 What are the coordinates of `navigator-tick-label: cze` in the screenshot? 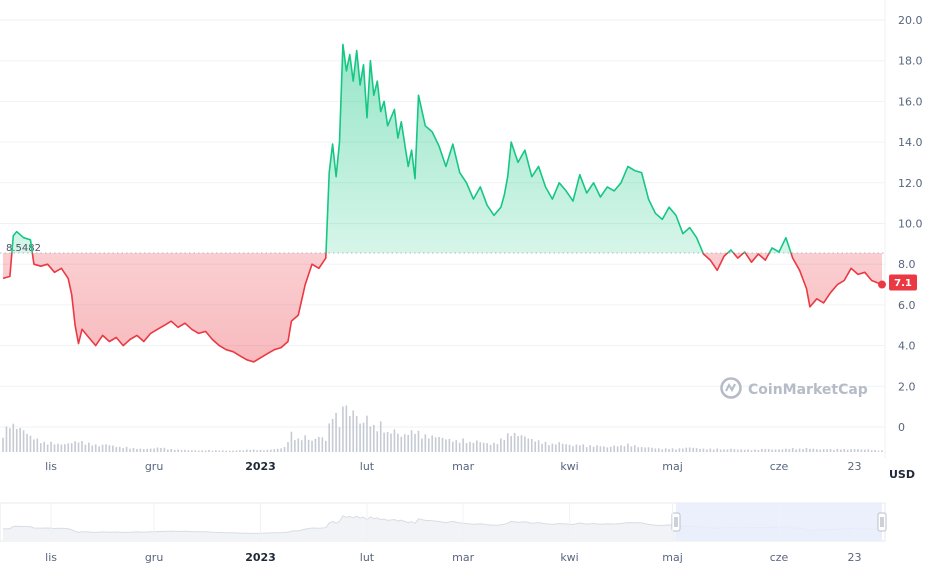 It's located at (779, 557).